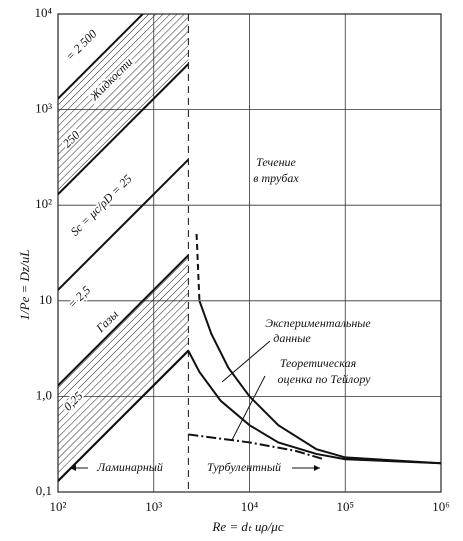 This screenshot has width=463, height=541. Describe the element at coordinates (318, 363) in the screenshot. I see `annotation: Теоретическая` at that location.